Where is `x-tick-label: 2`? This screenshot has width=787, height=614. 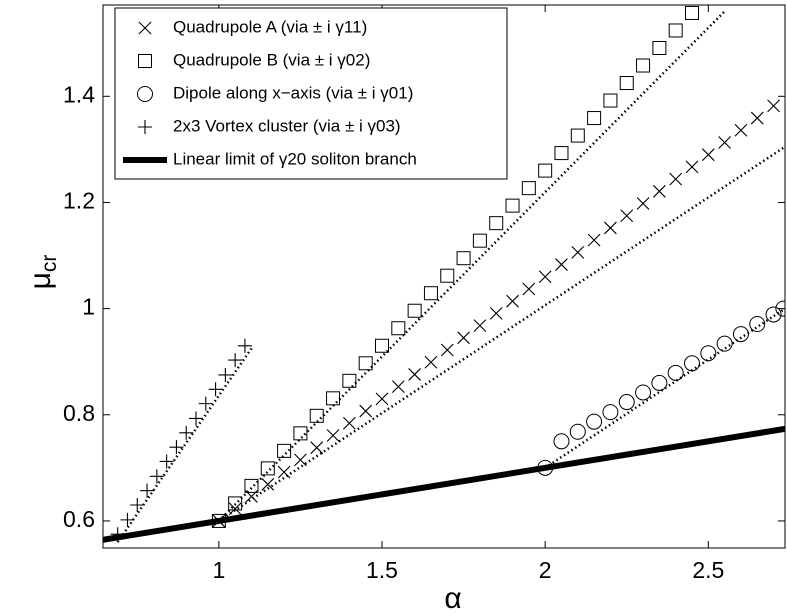
x-tick-label: 2 is located at coordinates (545, 570).